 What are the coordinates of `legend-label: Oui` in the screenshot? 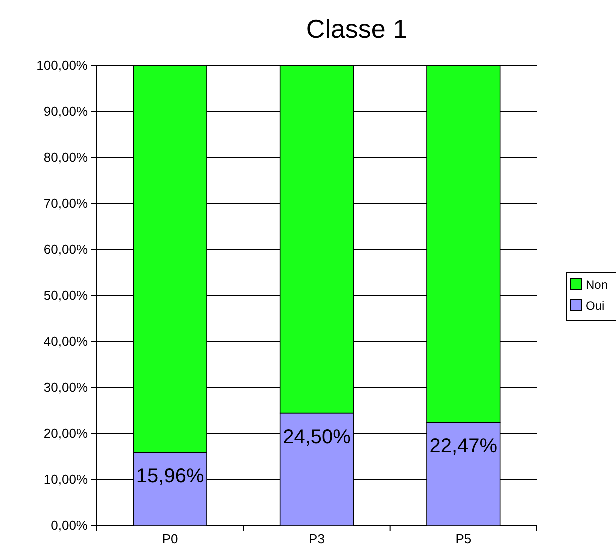 It's located at (595, 306).